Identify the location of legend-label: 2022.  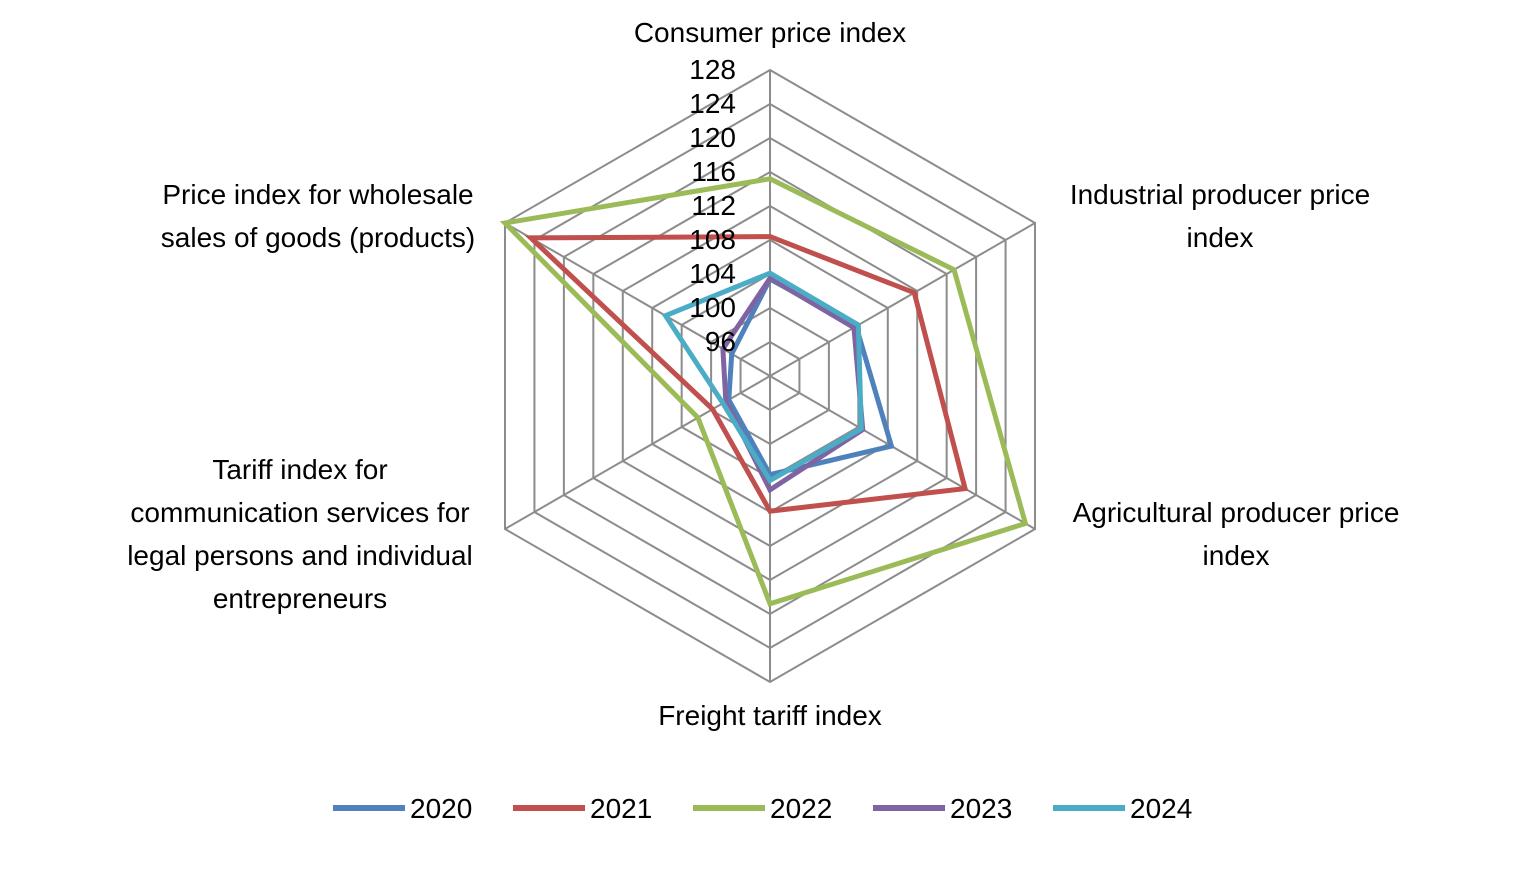
(801, 808).